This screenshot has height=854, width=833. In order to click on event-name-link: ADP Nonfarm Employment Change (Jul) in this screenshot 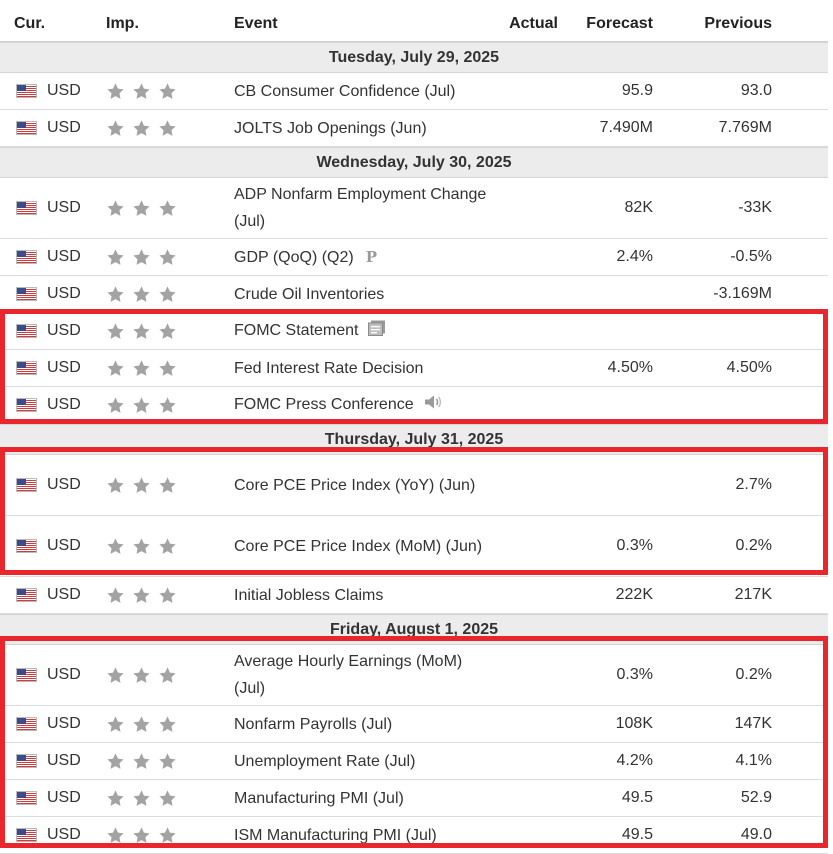, I will do `click(360, 208)`.